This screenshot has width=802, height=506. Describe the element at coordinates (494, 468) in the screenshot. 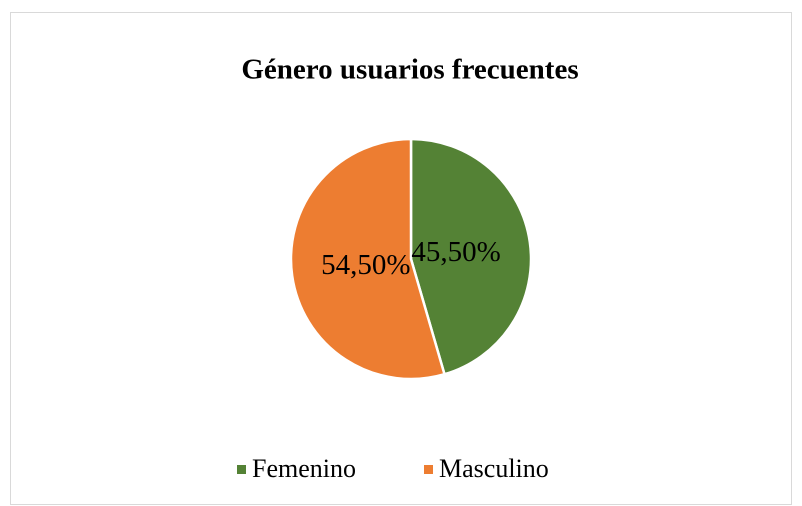

I see `legend-label: Masculino` at that location.